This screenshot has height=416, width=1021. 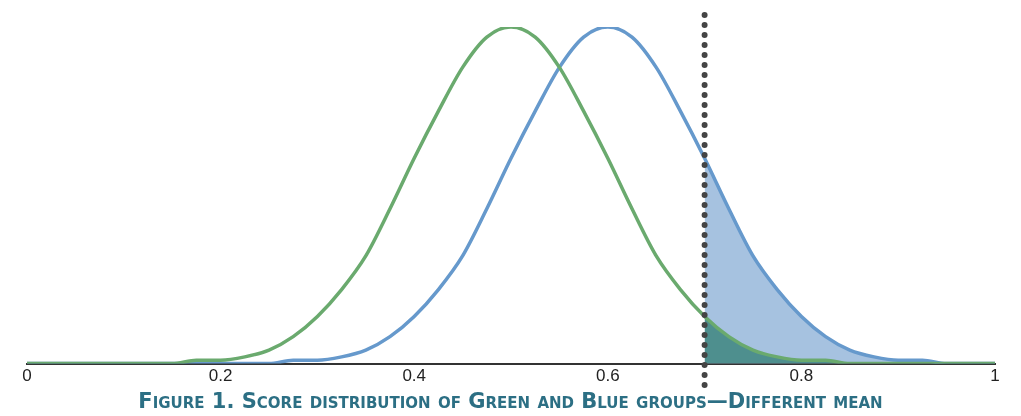 What do you see at coordinates (801, 376) in the screenshot?
I see `x-tick-label: 0.8` at bounding box center [801, 376].